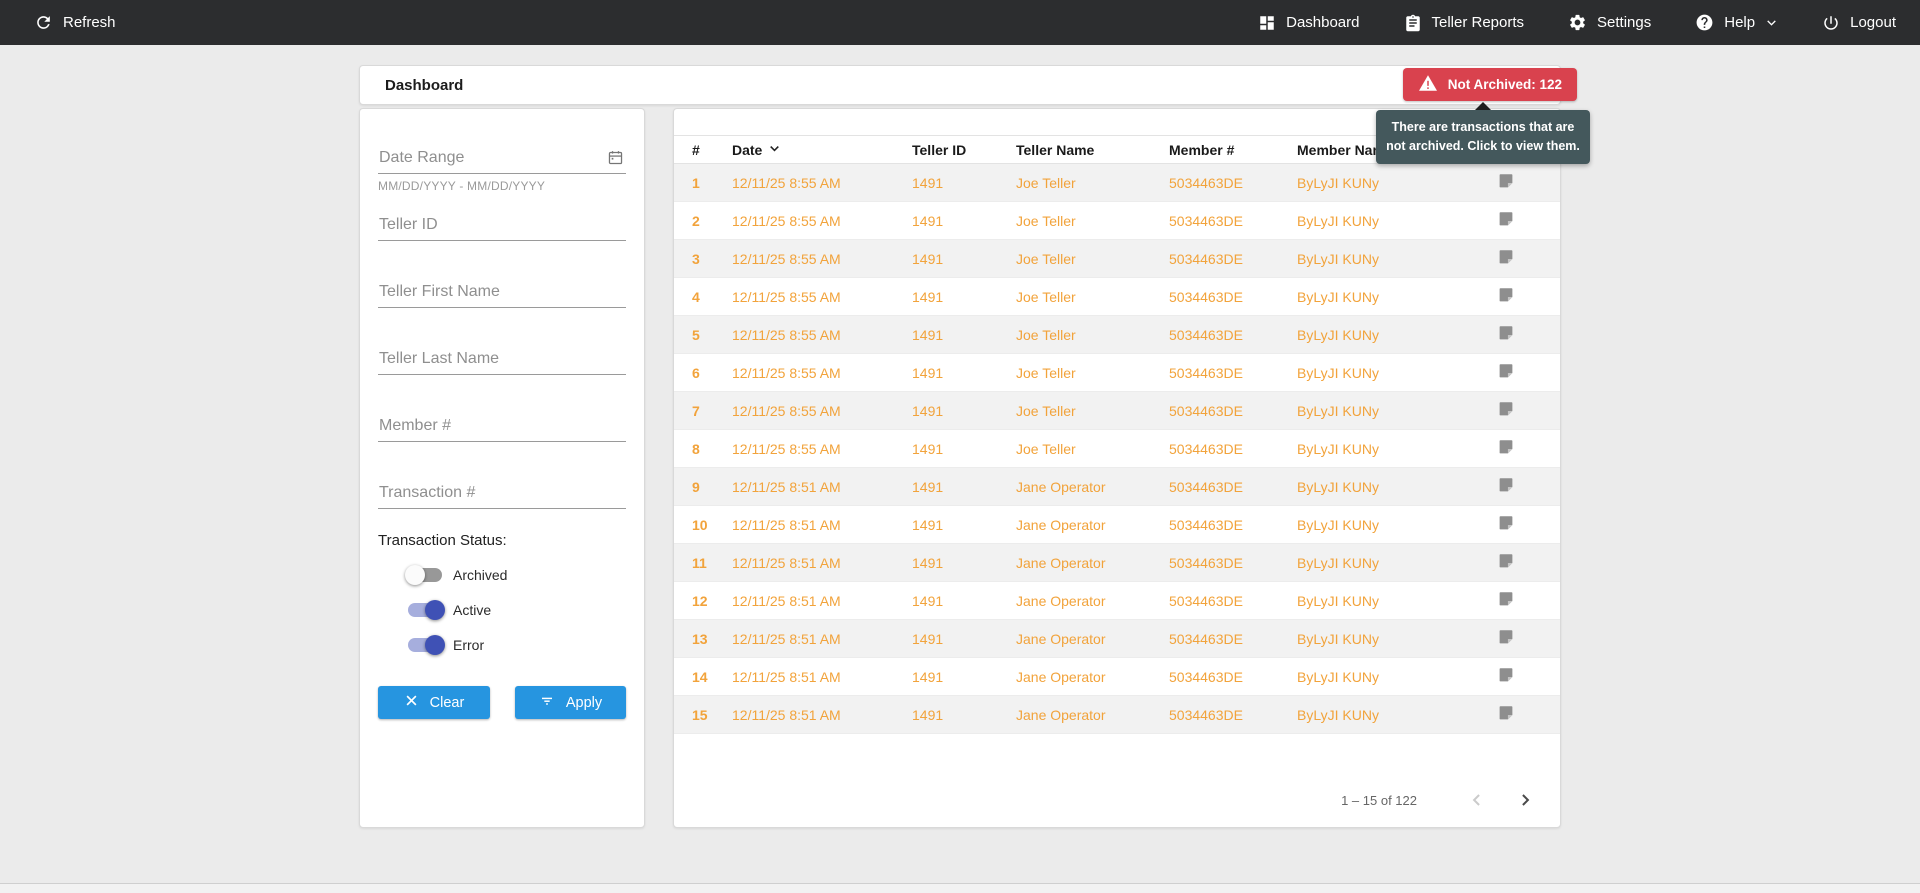  What do you see at coordinates (480, 575) in the screenshot?
I see `toggle-label: Archived` at bounding box center [480, 575].